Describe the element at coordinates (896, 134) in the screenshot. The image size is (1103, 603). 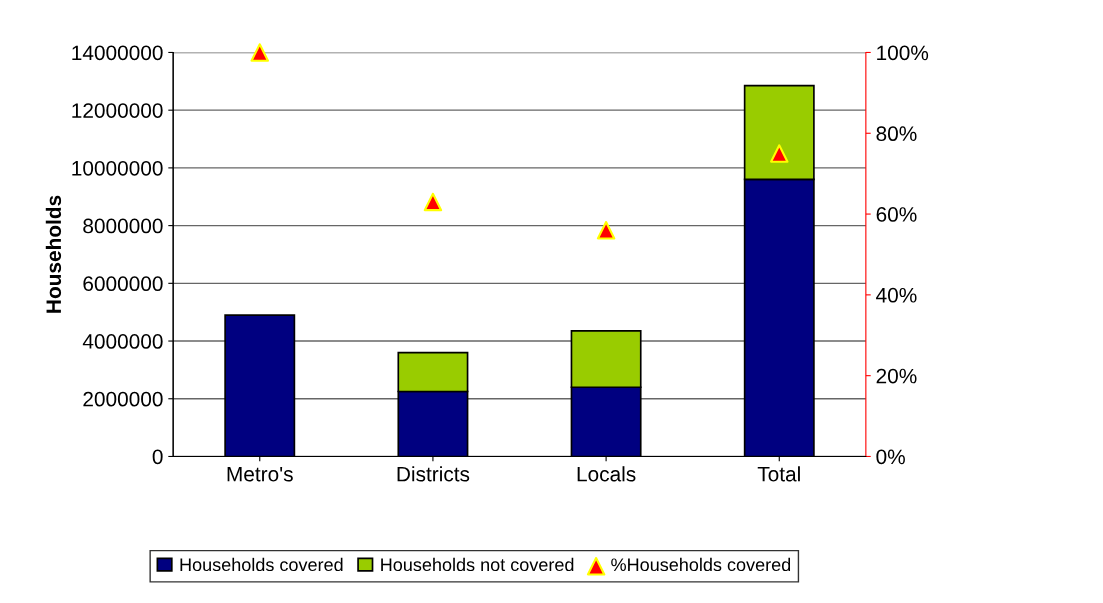
I see `y2-tick-label: 80%` at that location.